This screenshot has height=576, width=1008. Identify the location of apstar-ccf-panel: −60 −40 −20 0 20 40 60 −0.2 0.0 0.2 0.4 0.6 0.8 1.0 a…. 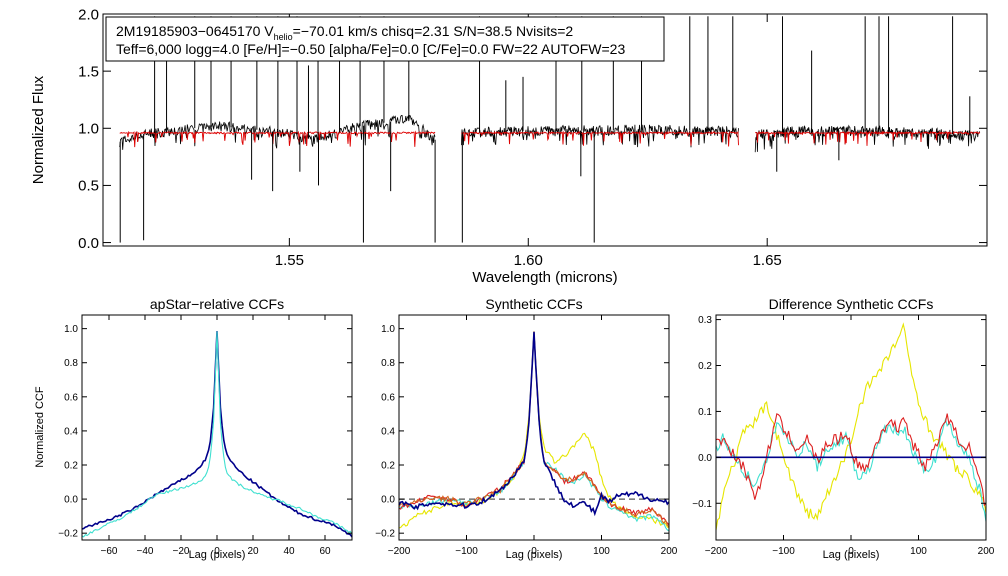
(193, 428).